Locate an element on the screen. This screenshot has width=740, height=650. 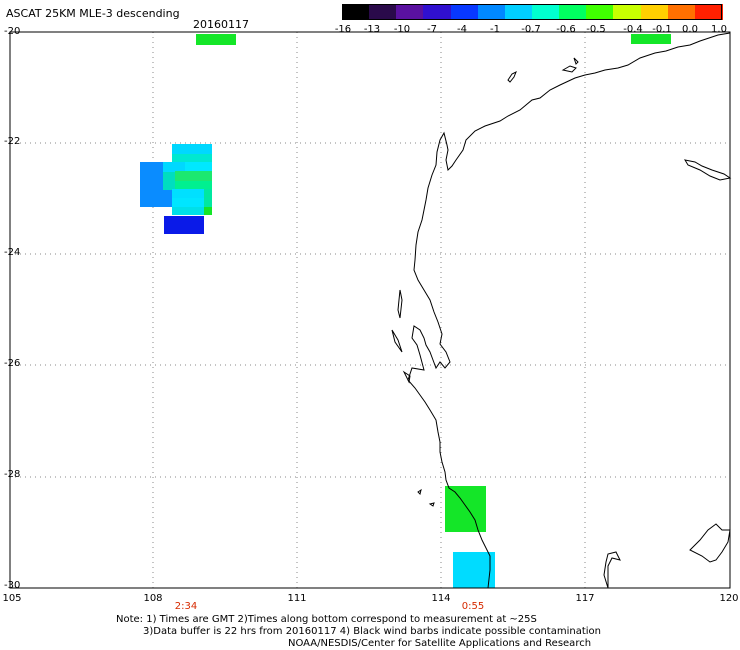
lon-label: 114 is located at coordinates (441, 598).